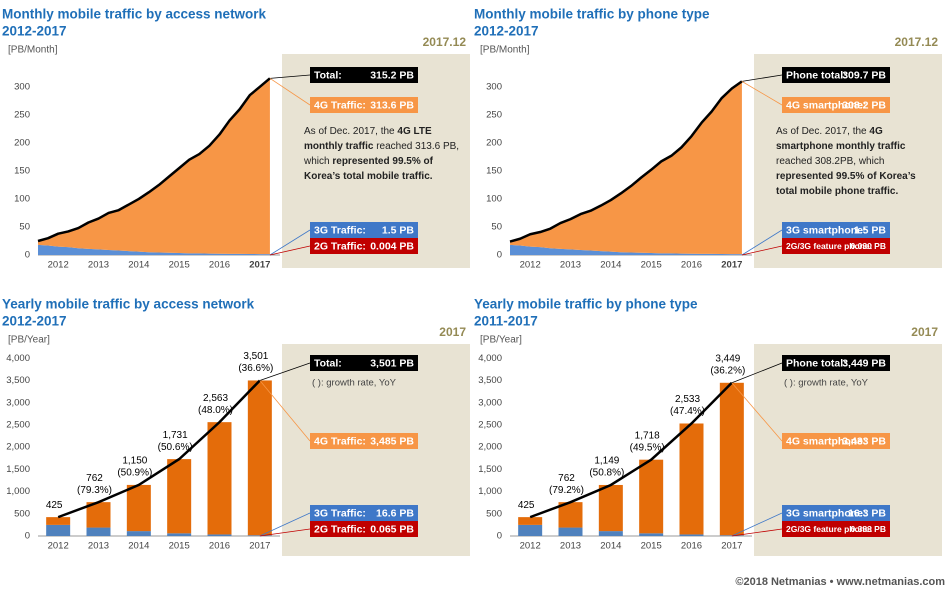  What do you see at coordinates (864, 105) in the screenshot?
I see `callout-value: 308.2 PB` at bounding box center [864, 105].